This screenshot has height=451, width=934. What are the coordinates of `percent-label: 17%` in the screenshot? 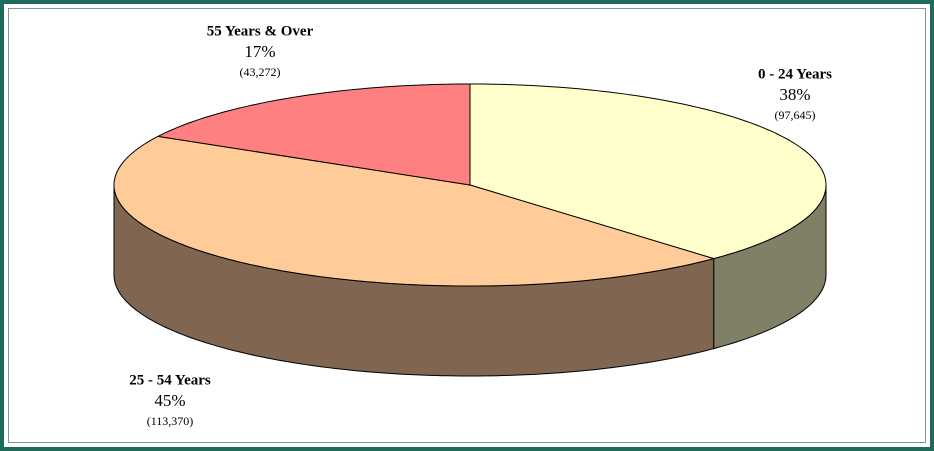 It's located at (259, 51).